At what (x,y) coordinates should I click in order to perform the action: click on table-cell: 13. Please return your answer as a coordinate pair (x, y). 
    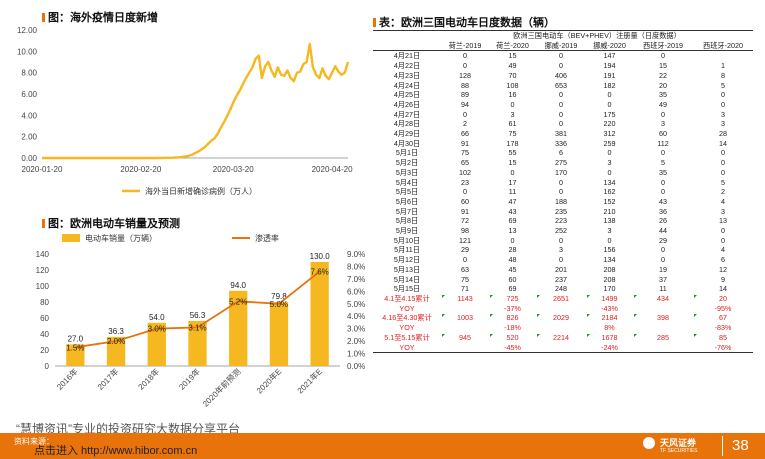
    Looking at the image, I should click on (512, 231).